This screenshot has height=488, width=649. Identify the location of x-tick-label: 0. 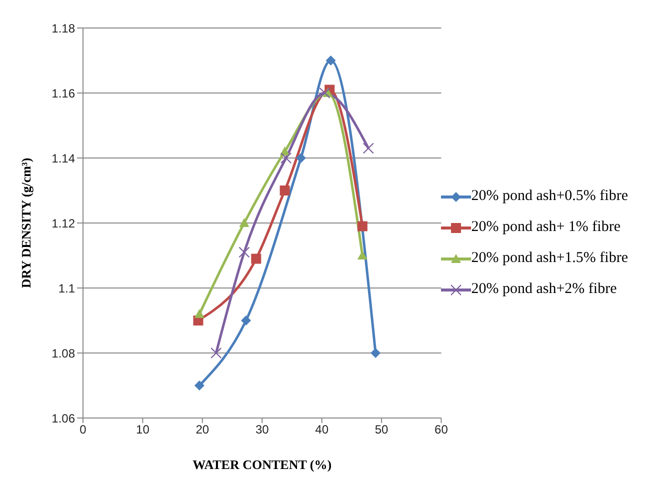
(83, 429).